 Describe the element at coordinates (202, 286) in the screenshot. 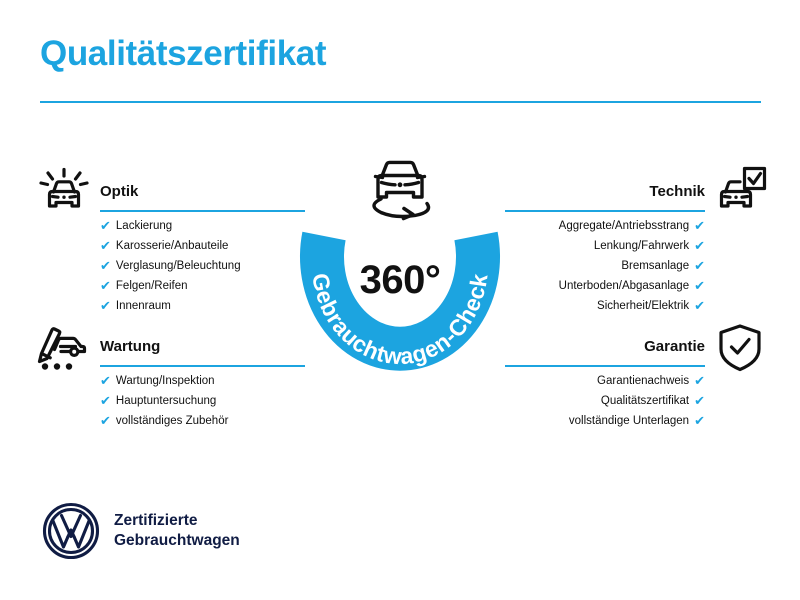

I see `checklist-item: ✔ Felgen/Reifen` at that location.